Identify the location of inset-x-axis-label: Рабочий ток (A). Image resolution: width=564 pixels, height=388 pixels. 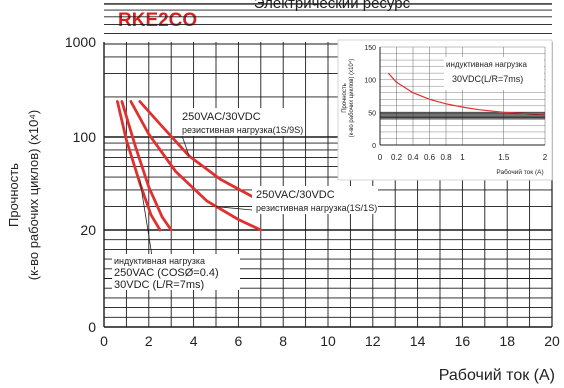
(519, 172).